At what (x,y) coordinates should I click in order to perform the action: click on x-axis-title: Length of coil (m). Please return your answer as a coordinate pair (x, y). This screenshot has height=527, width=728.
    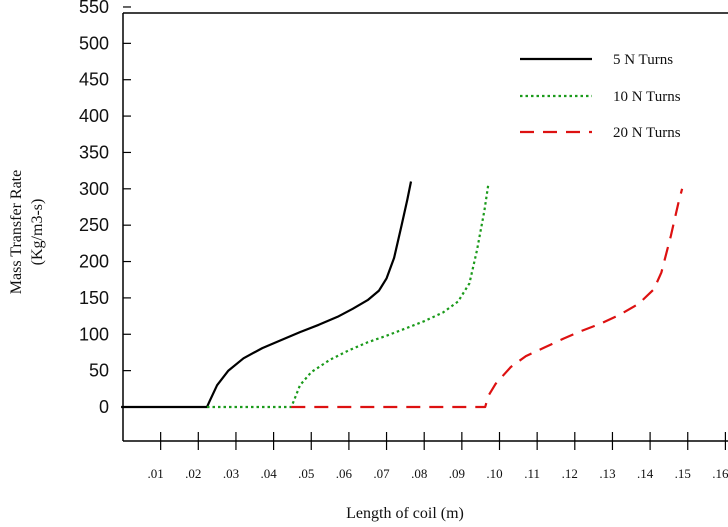
    Looking at the image, I should click on (405, 513).